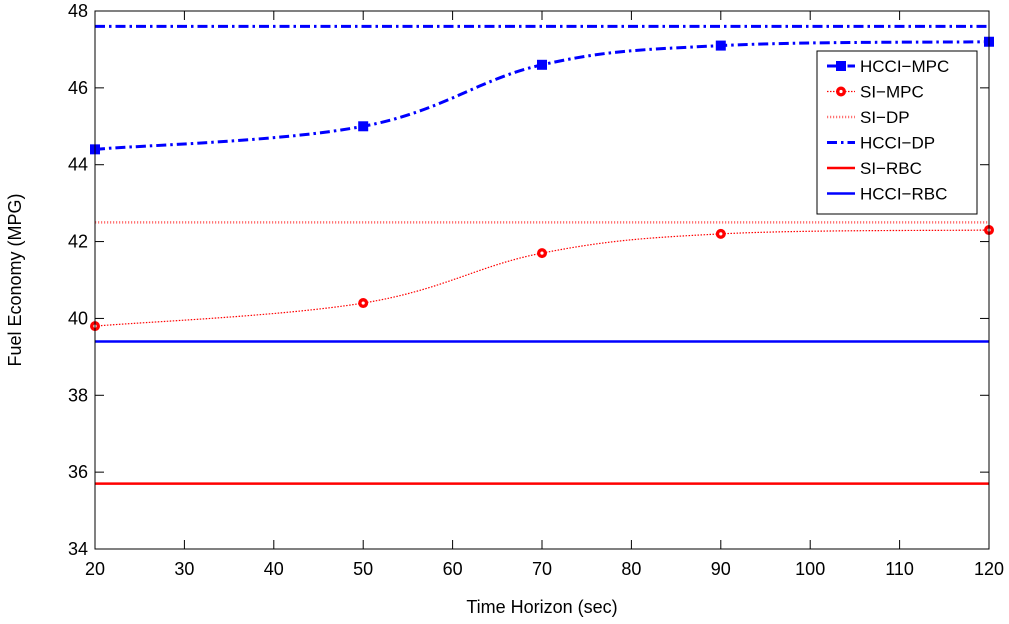 The height and width of the screenshot is (624, 1009). I want to click on x-tick-label: 90, so click(721, 569).